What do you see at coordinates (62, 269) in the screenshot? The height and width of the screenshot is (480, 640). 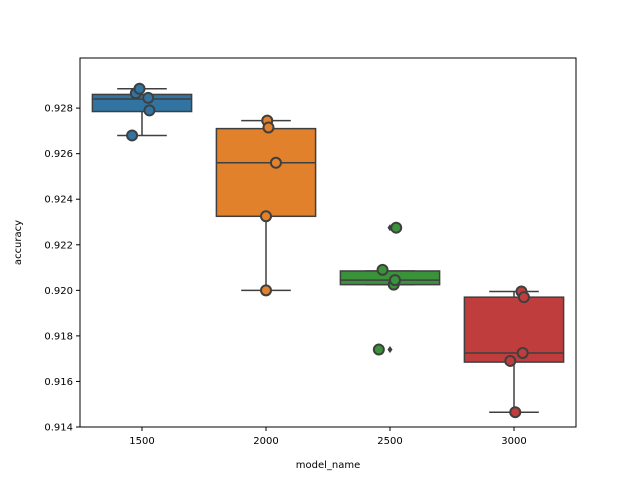 I see `y-axis: 0.914 0.916 0.918 0.920 0.922 0.924 0.926 0.928` at bounding box center [62, 269].